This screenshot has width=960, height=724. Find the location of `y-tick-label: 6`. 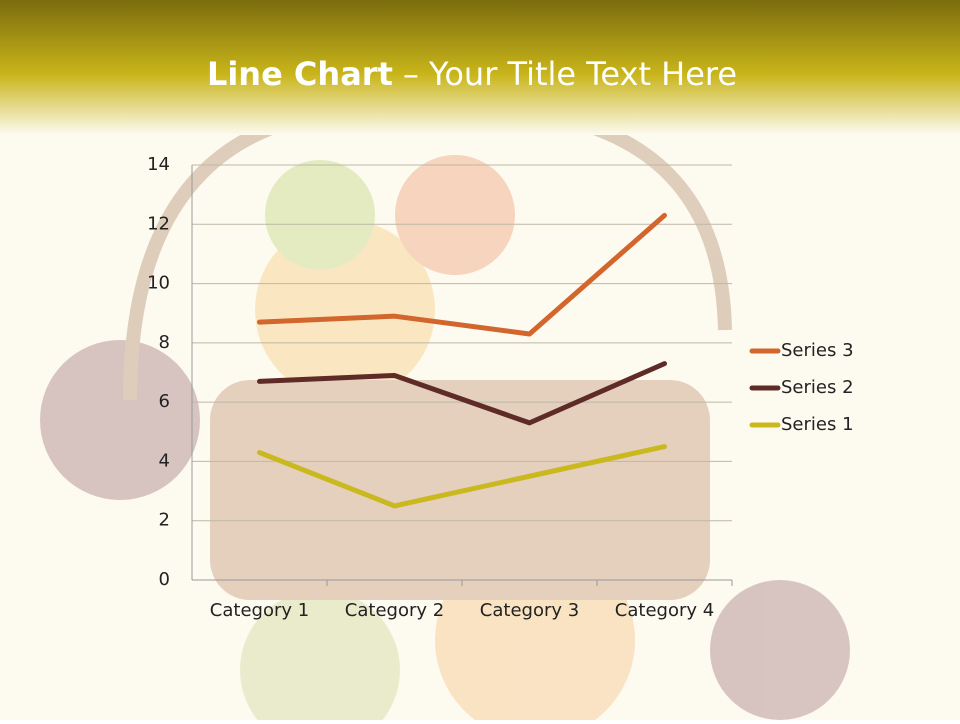

y-tick-label: 6 is located at coordinates (164, 401).